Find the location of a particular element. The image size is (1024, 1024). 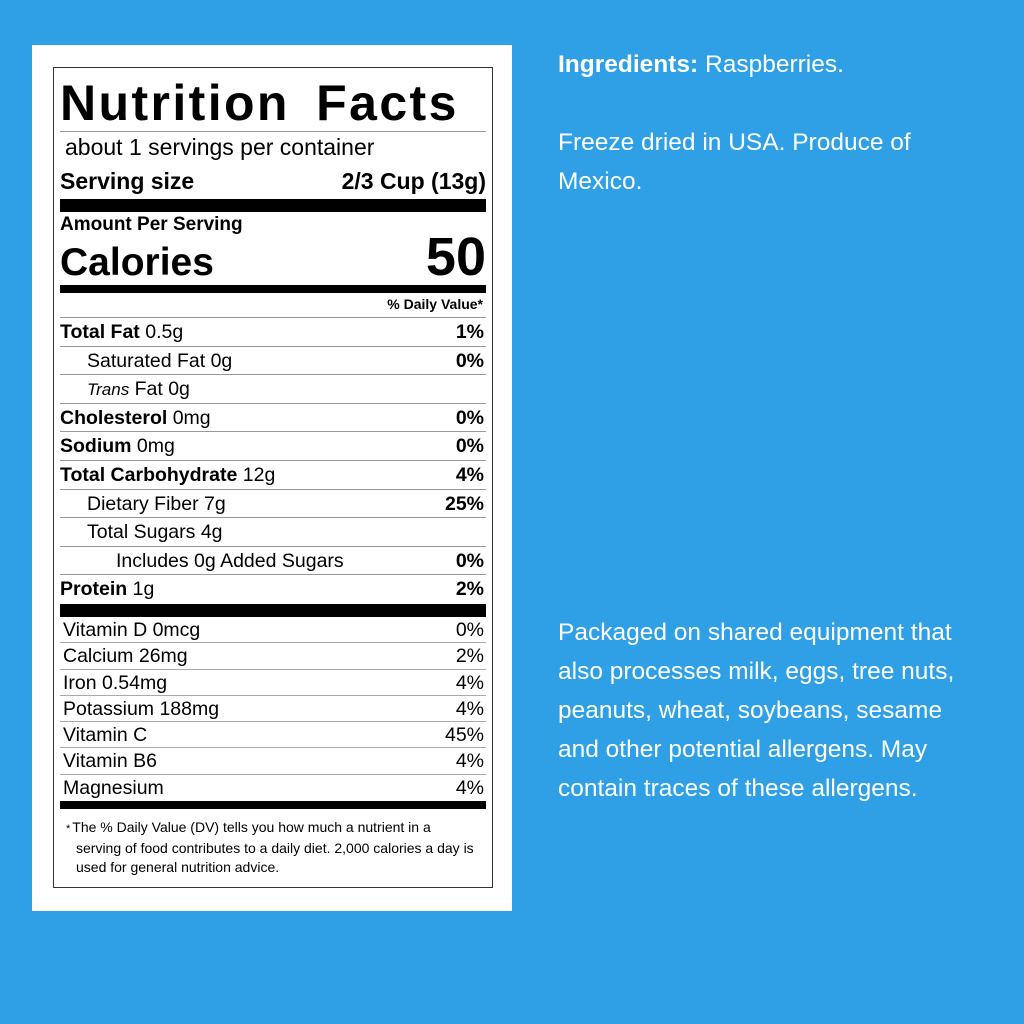

serving-size-label: Serving size is located at coordinates (127, 181).